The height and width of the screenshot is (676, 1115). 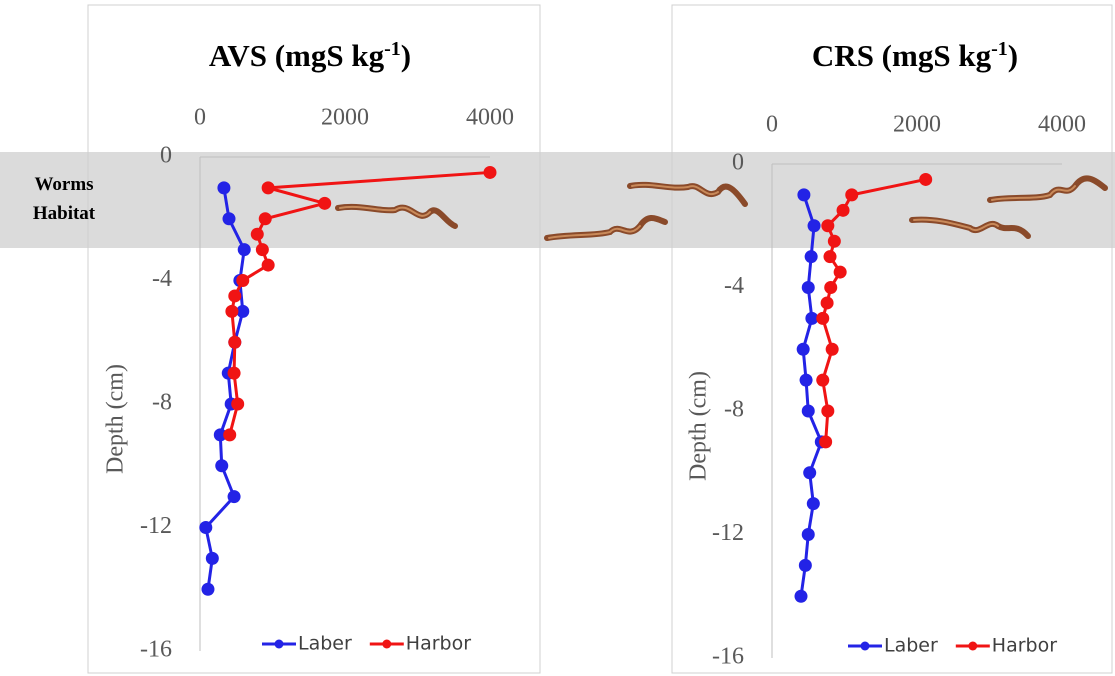 I want to click on title-text: CRS (mgS kg, so click(x=902, y=55).